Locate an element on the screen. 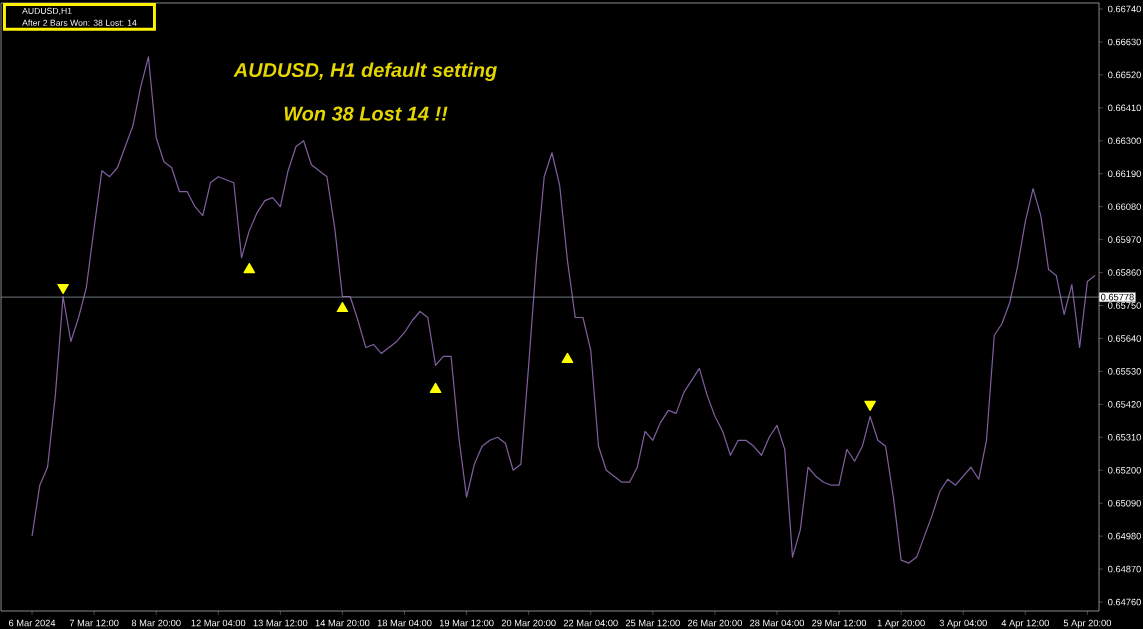 Image resolution: width=1143 pixels, height=629 pixels. y-tick-label: 0.66080 is located at coordinates (1124, 206).